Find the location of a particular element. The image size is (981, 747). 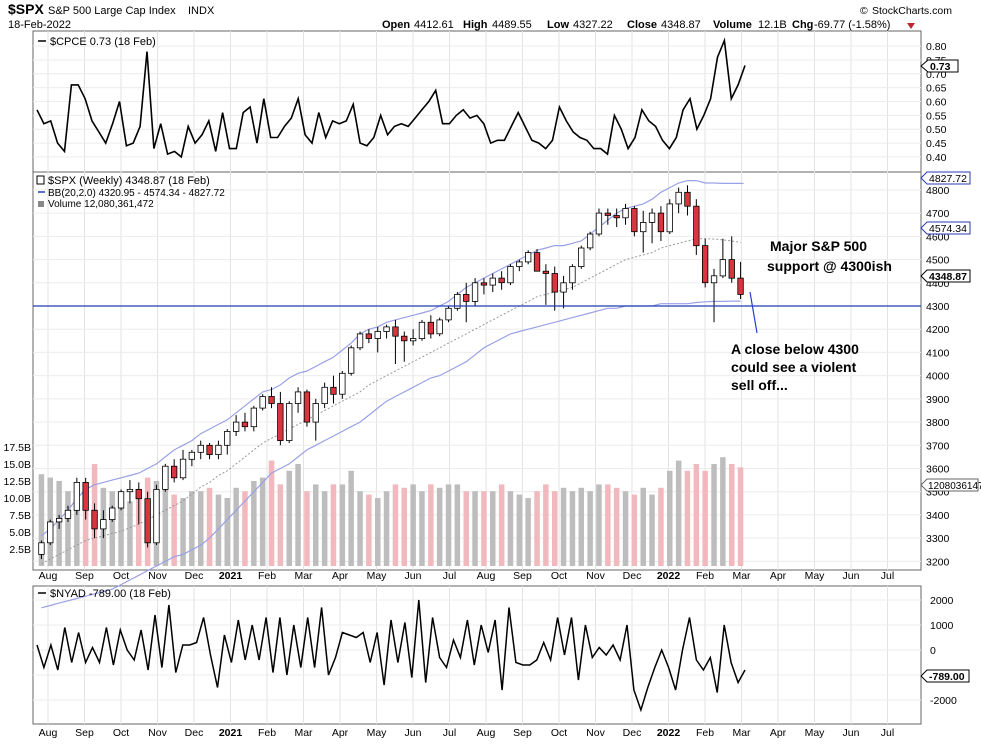

nyad-value-tag: -789.00 is located at coordinates (945, 676).